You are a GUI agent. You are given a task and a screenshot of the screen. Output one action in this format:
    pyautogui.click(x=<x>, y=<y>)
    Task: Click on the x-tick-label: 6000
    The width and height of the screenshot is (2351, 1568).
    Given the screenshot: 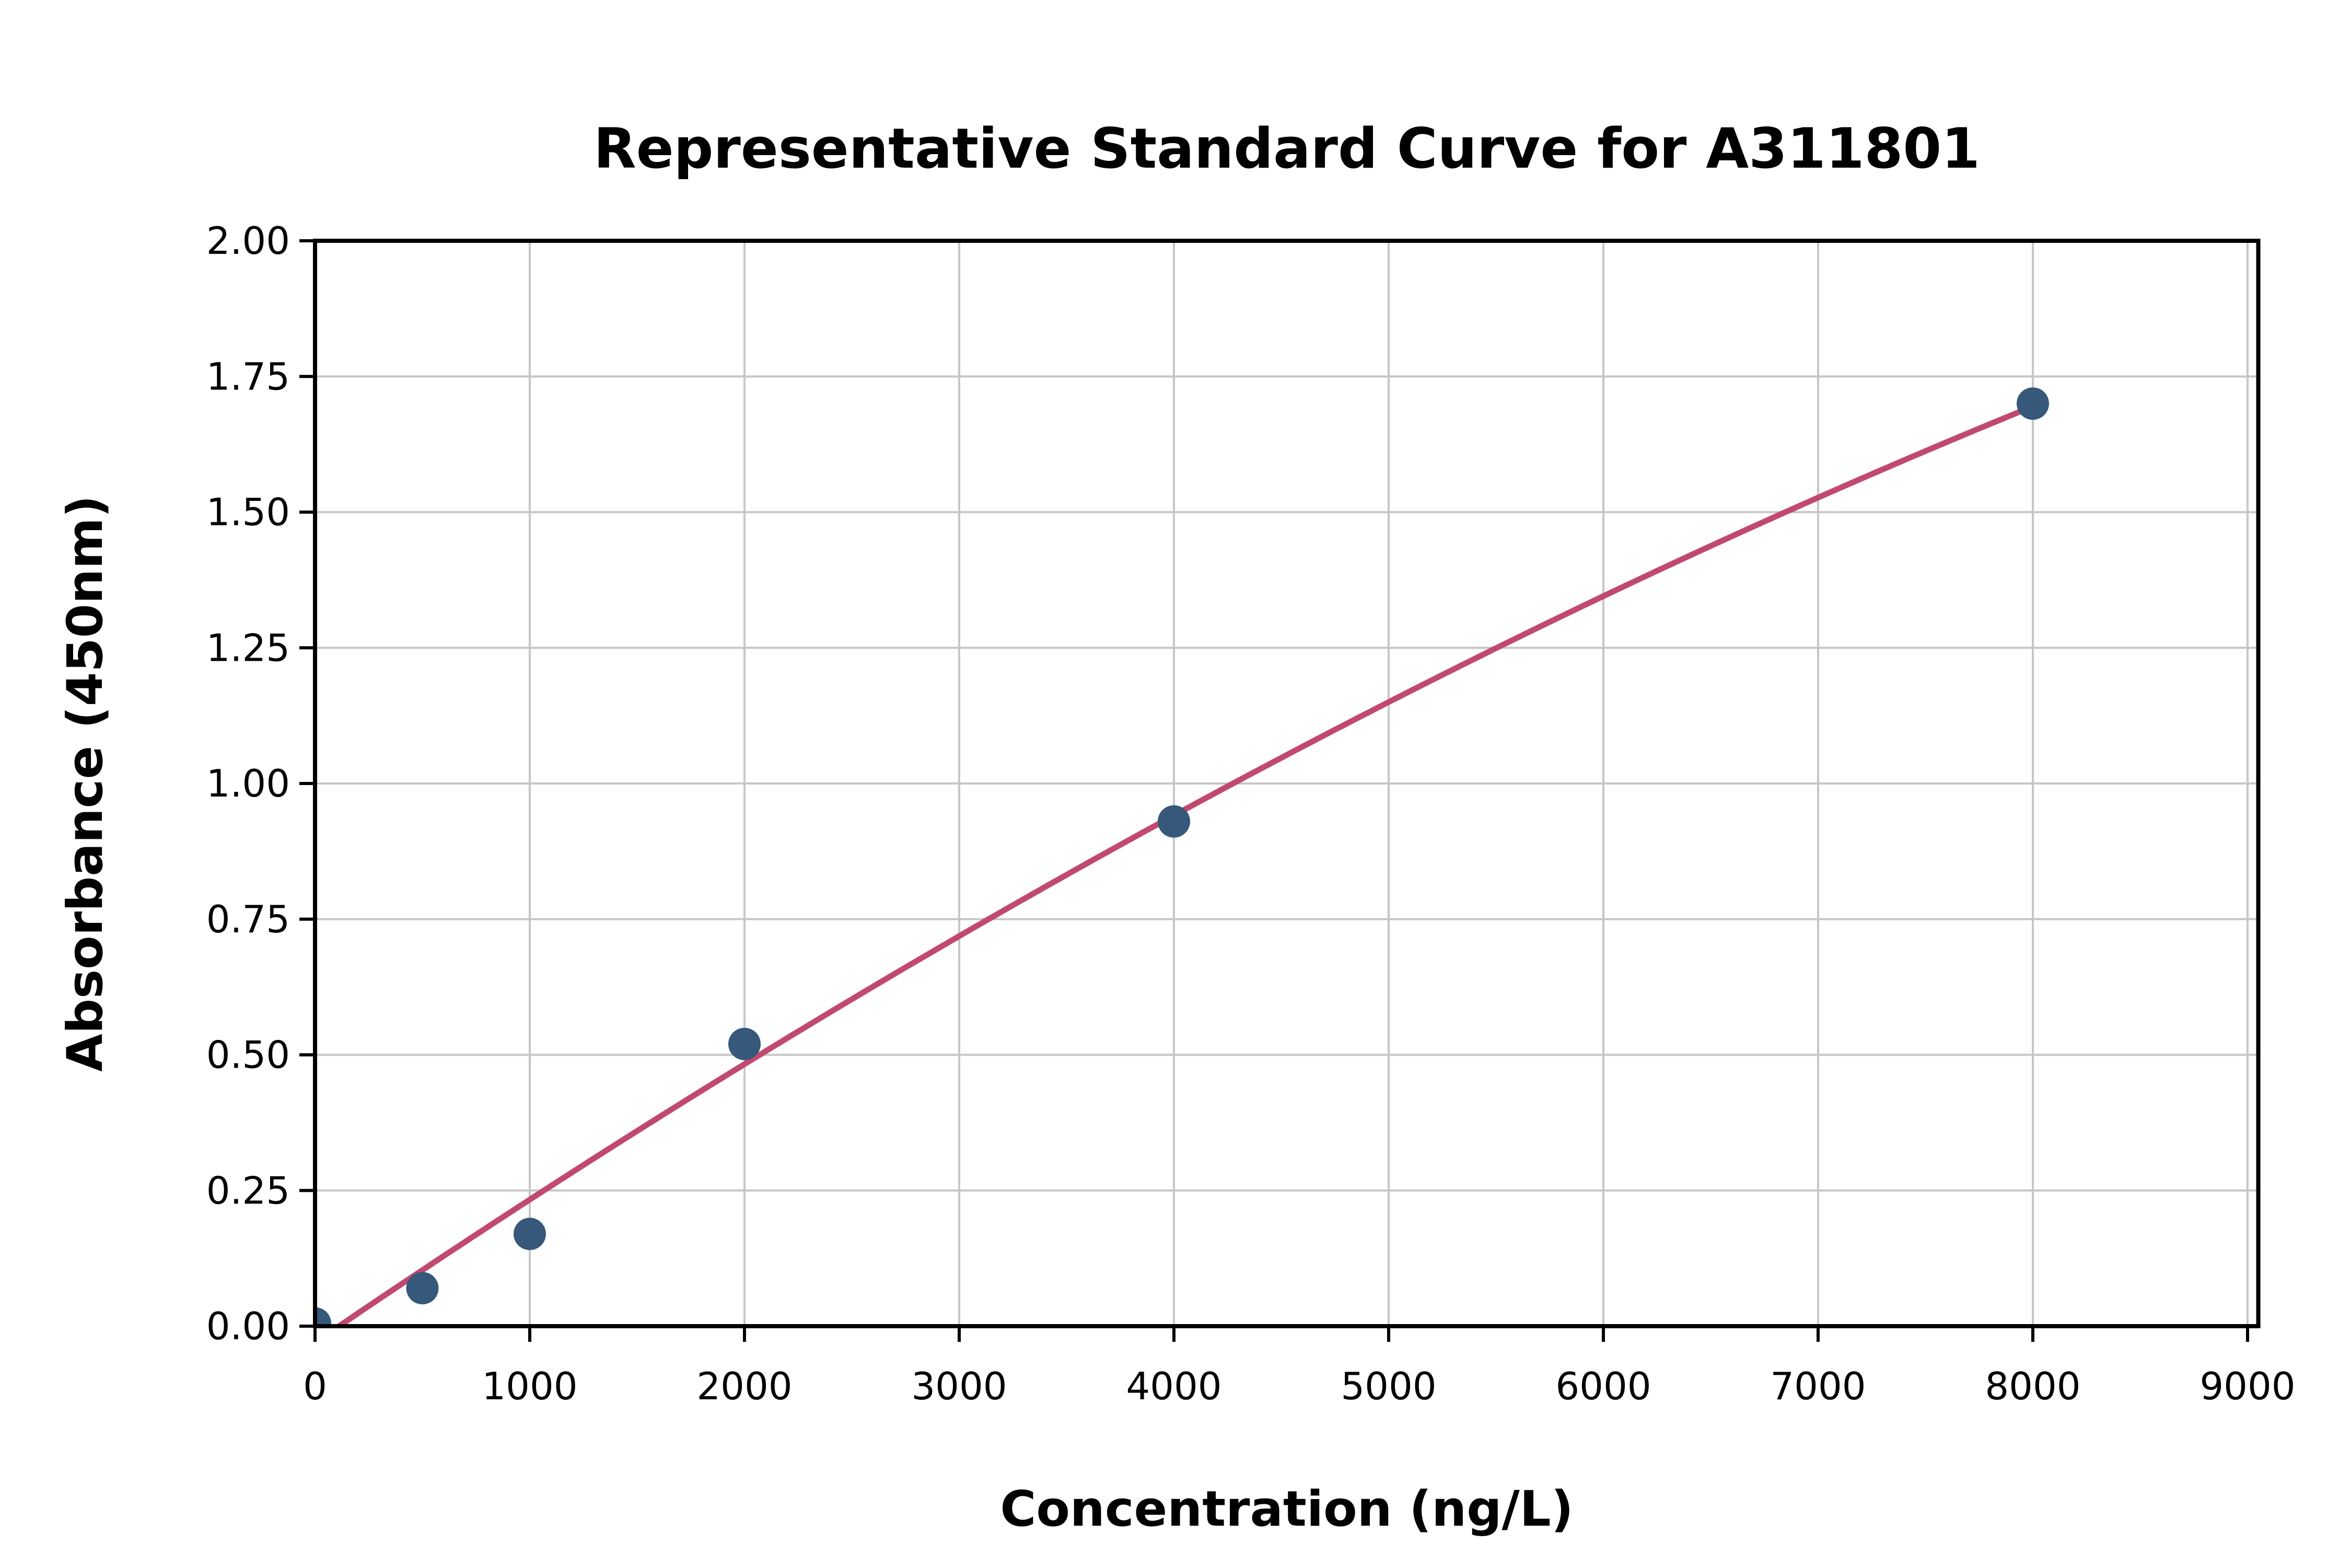 What is the action you would take?
    pyautogui.click(x=1603, y=1386)
    